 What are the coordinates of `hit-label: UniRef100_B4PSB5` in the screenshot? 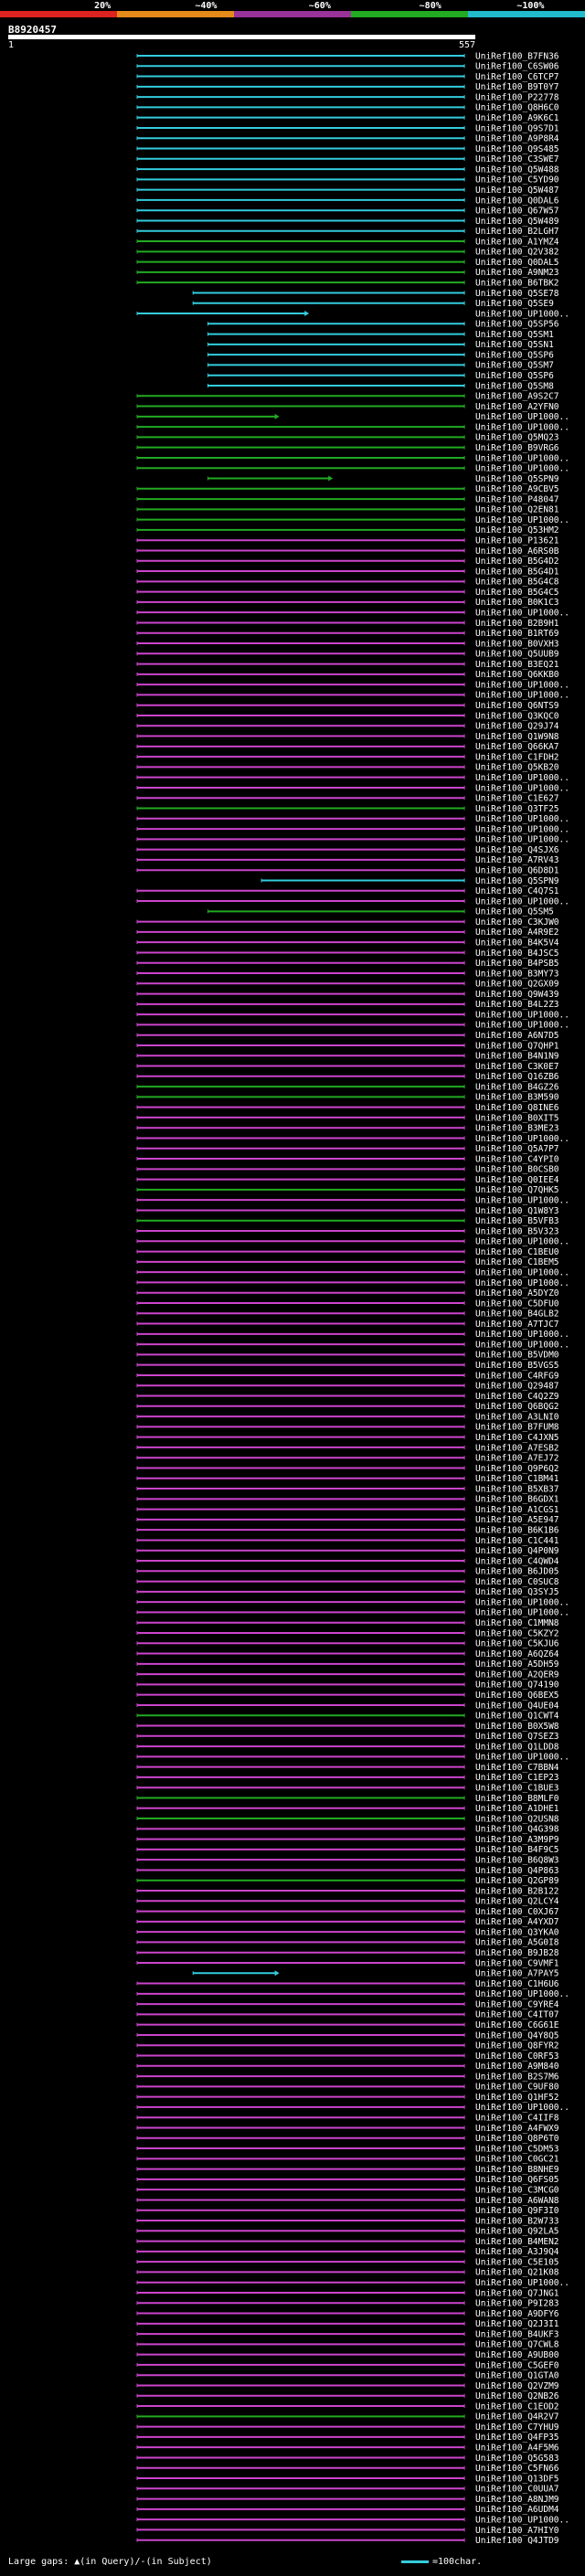 It's located at (517, 964).